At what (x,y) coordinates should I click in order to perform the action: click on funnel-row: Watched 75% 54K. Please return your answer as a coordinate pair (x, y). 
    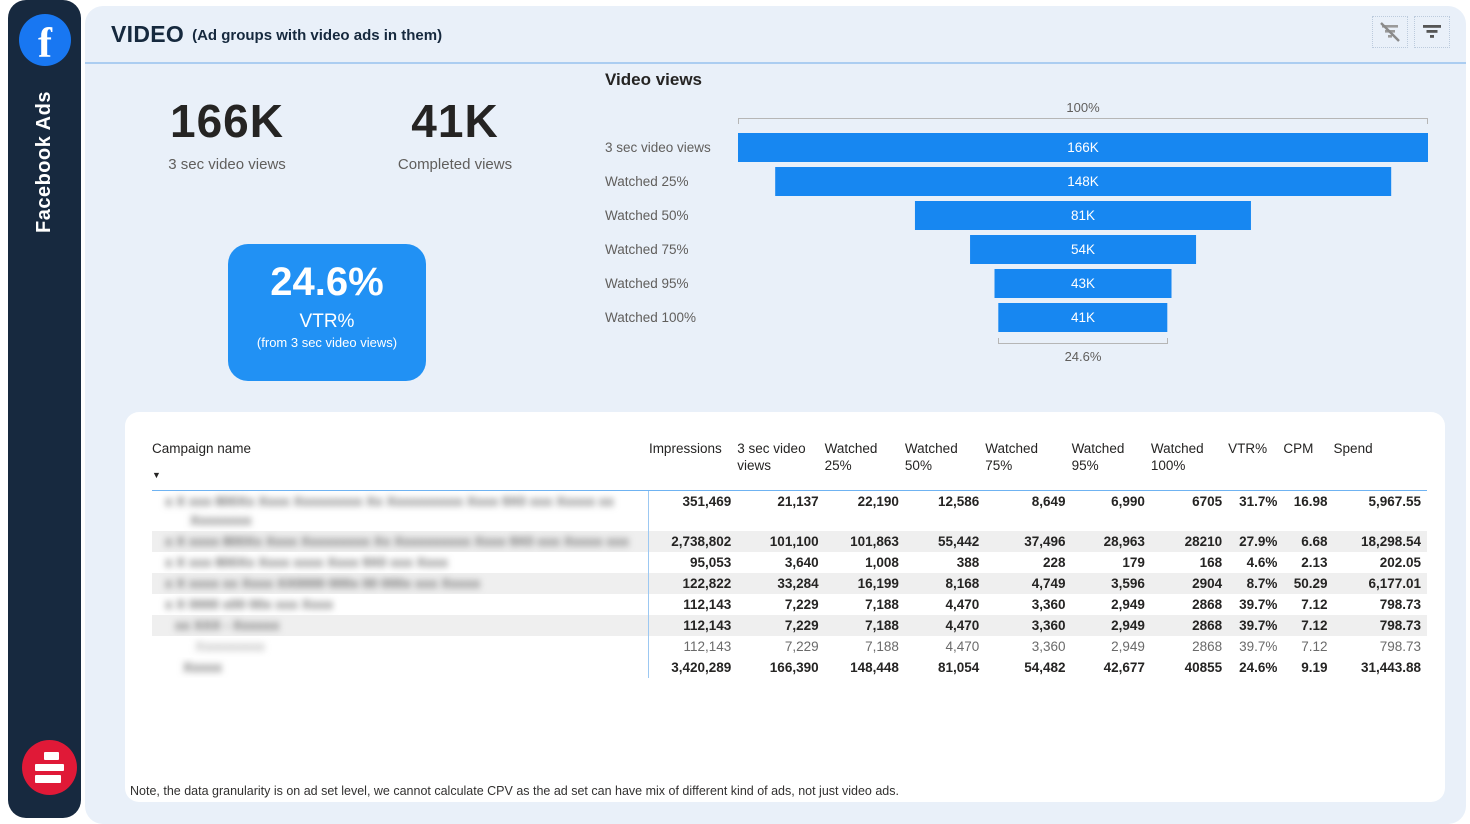
    Looking at the image, I should click on (1027, 249).